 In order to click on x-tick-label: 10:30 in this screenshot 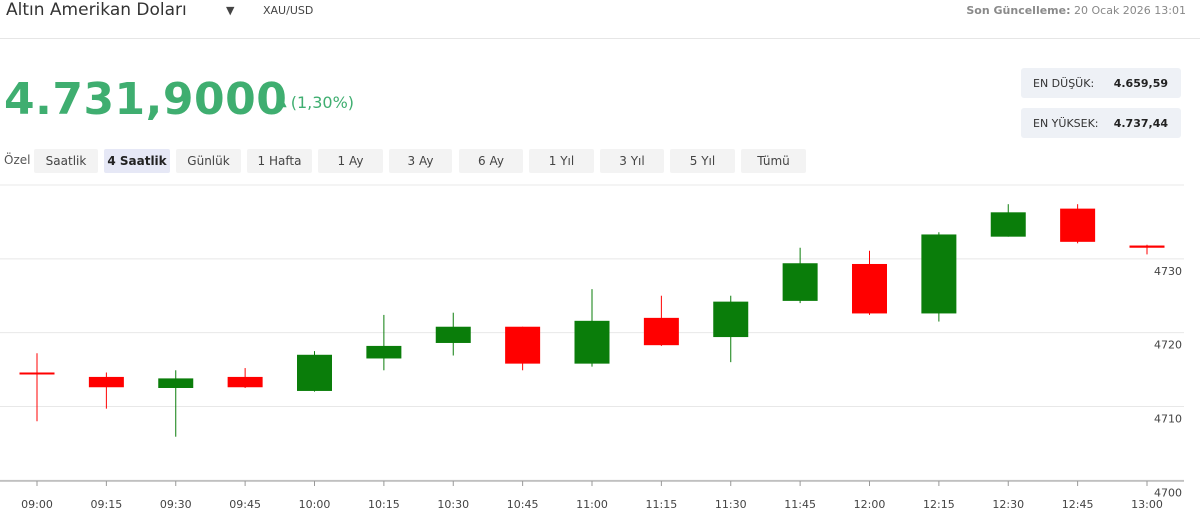, I will do `click(453, 504)`.